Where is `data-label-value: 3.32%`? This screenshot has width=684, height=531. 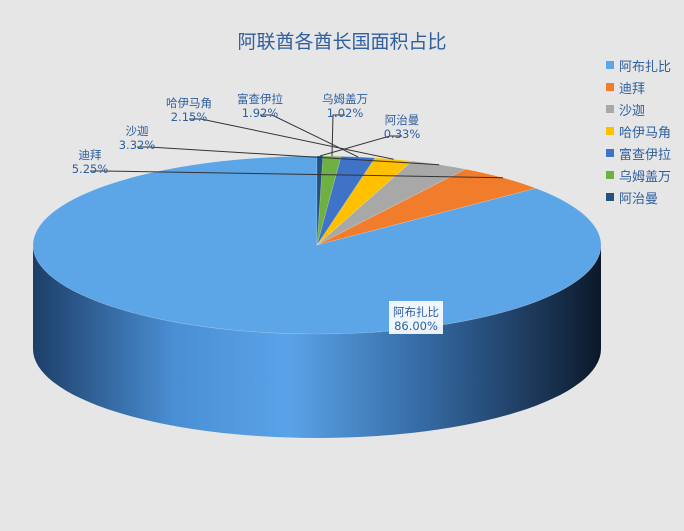 data-label-value: 3.32% is located at coordinates (137, 145).